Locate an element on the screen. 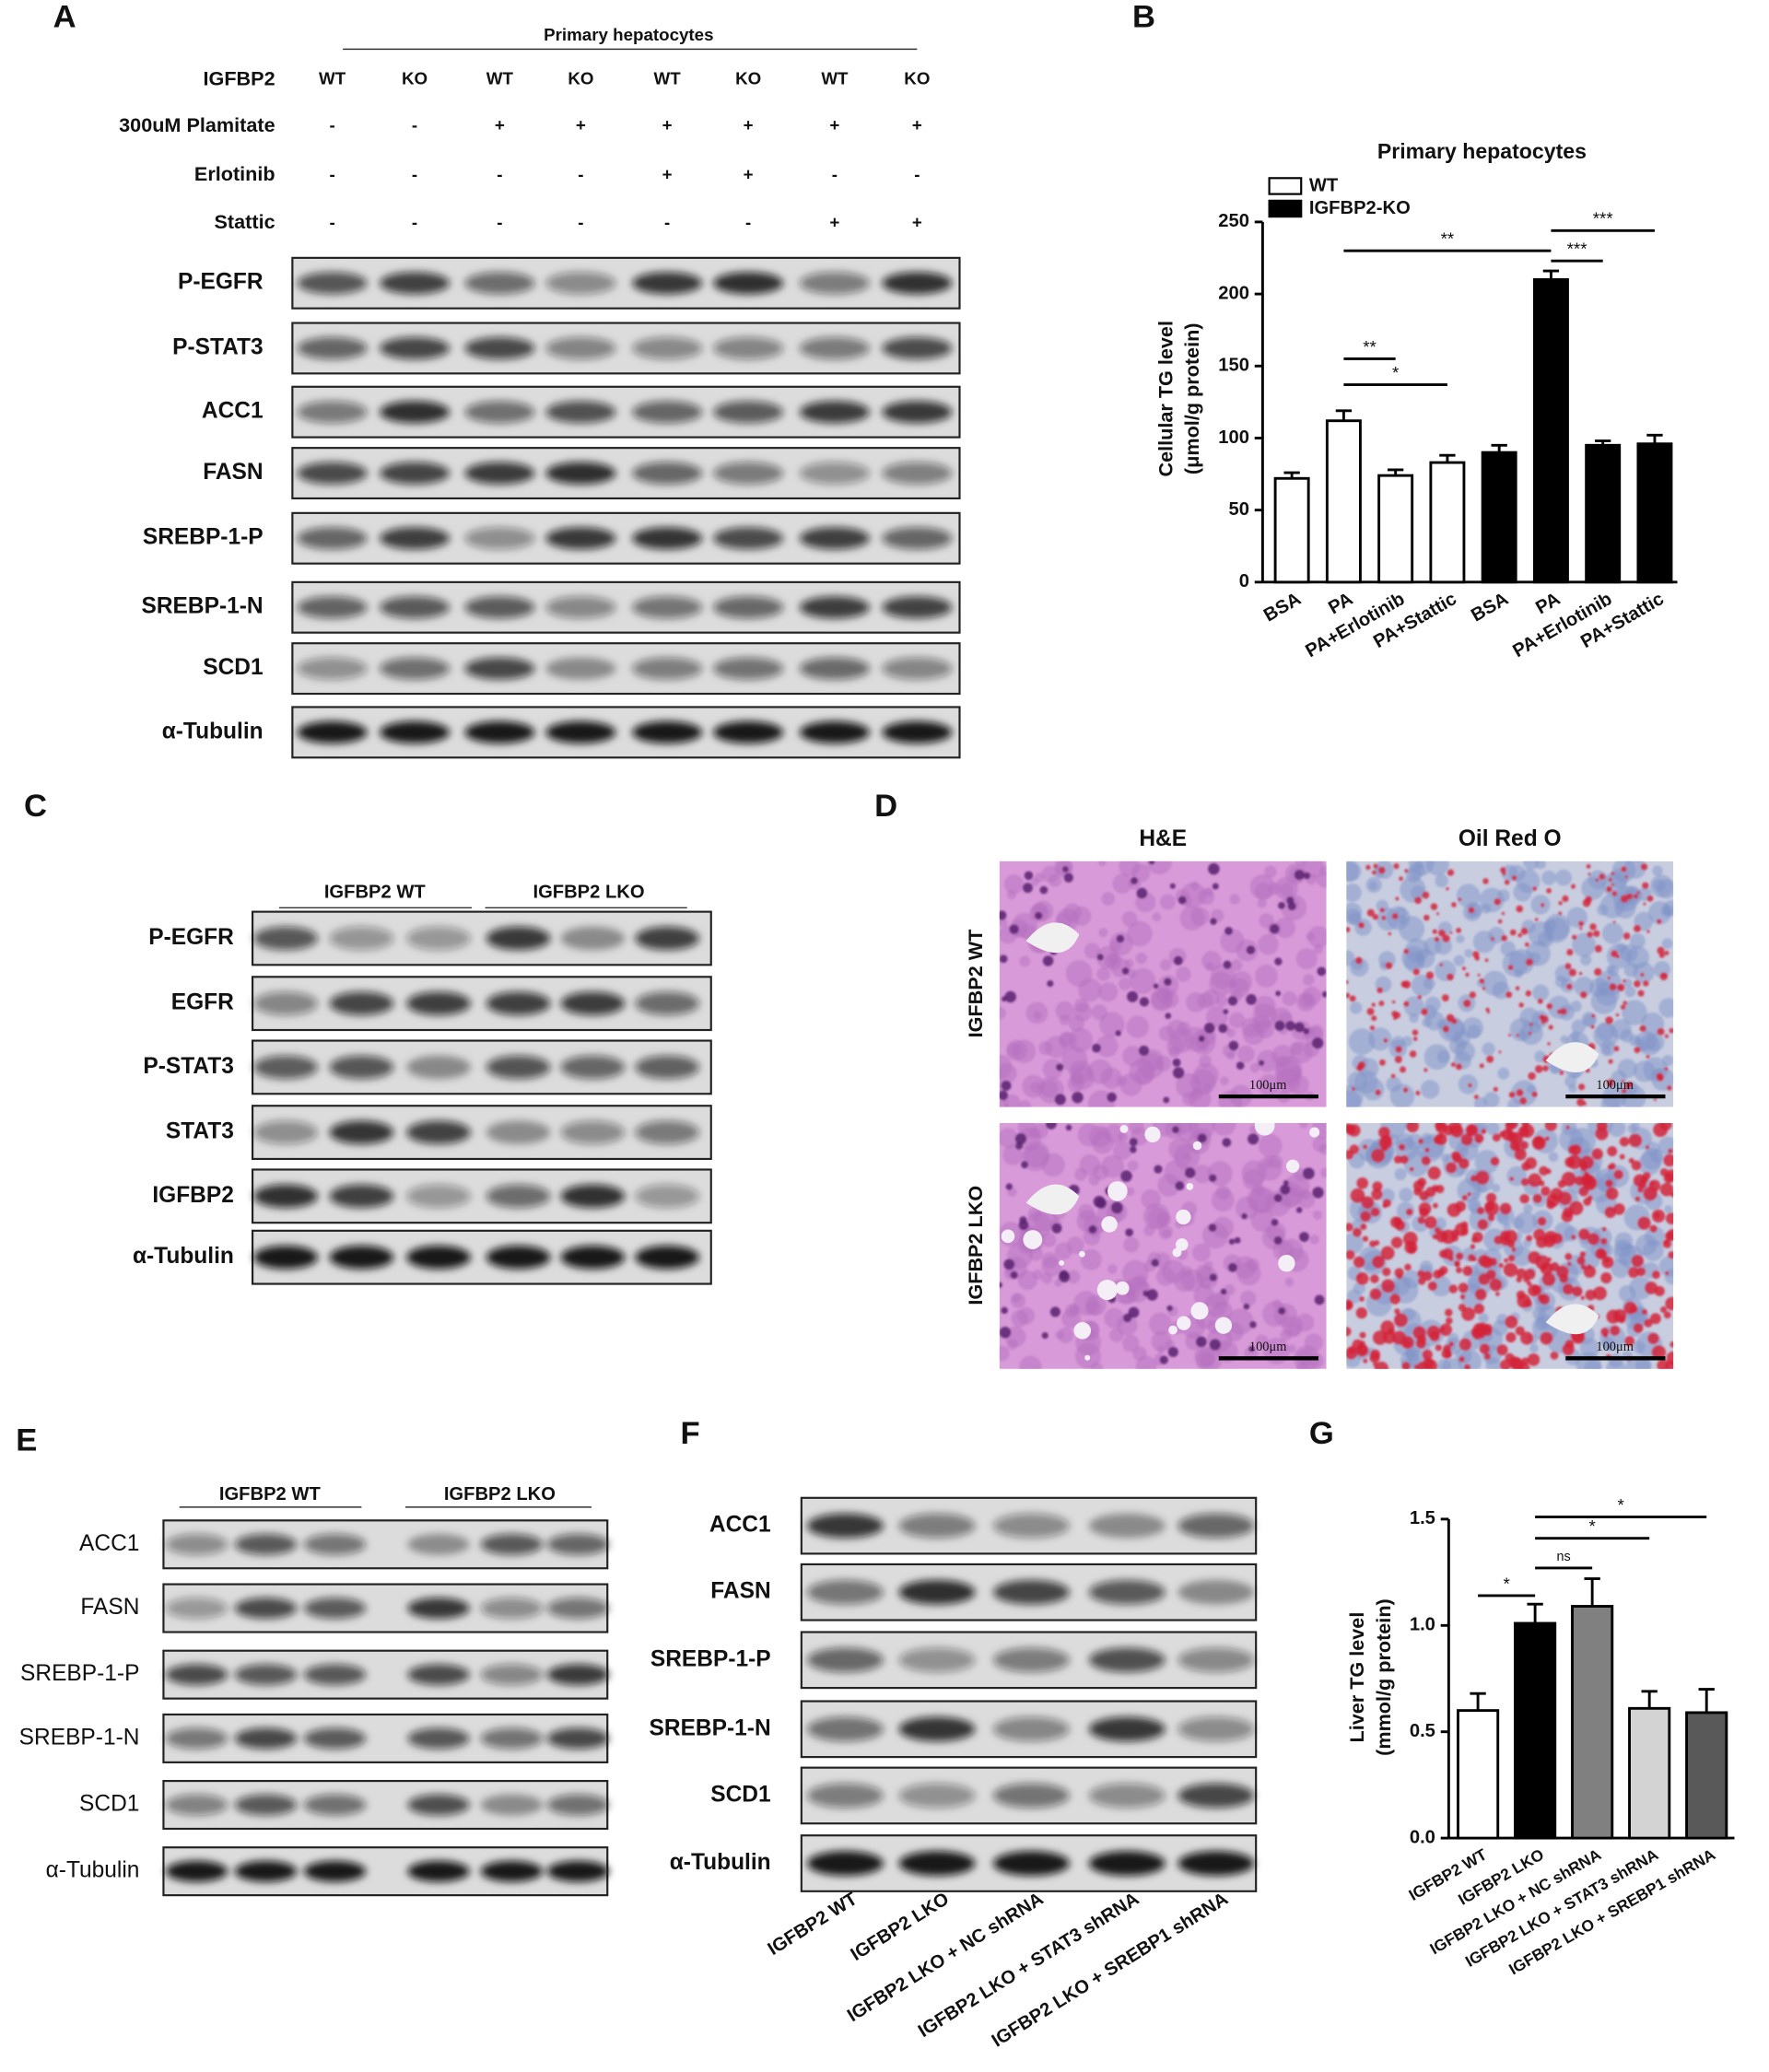 This screenshot has width=1769, height=2072. scale-bar-label: 100μm is located at coordinates (1615, 1085).